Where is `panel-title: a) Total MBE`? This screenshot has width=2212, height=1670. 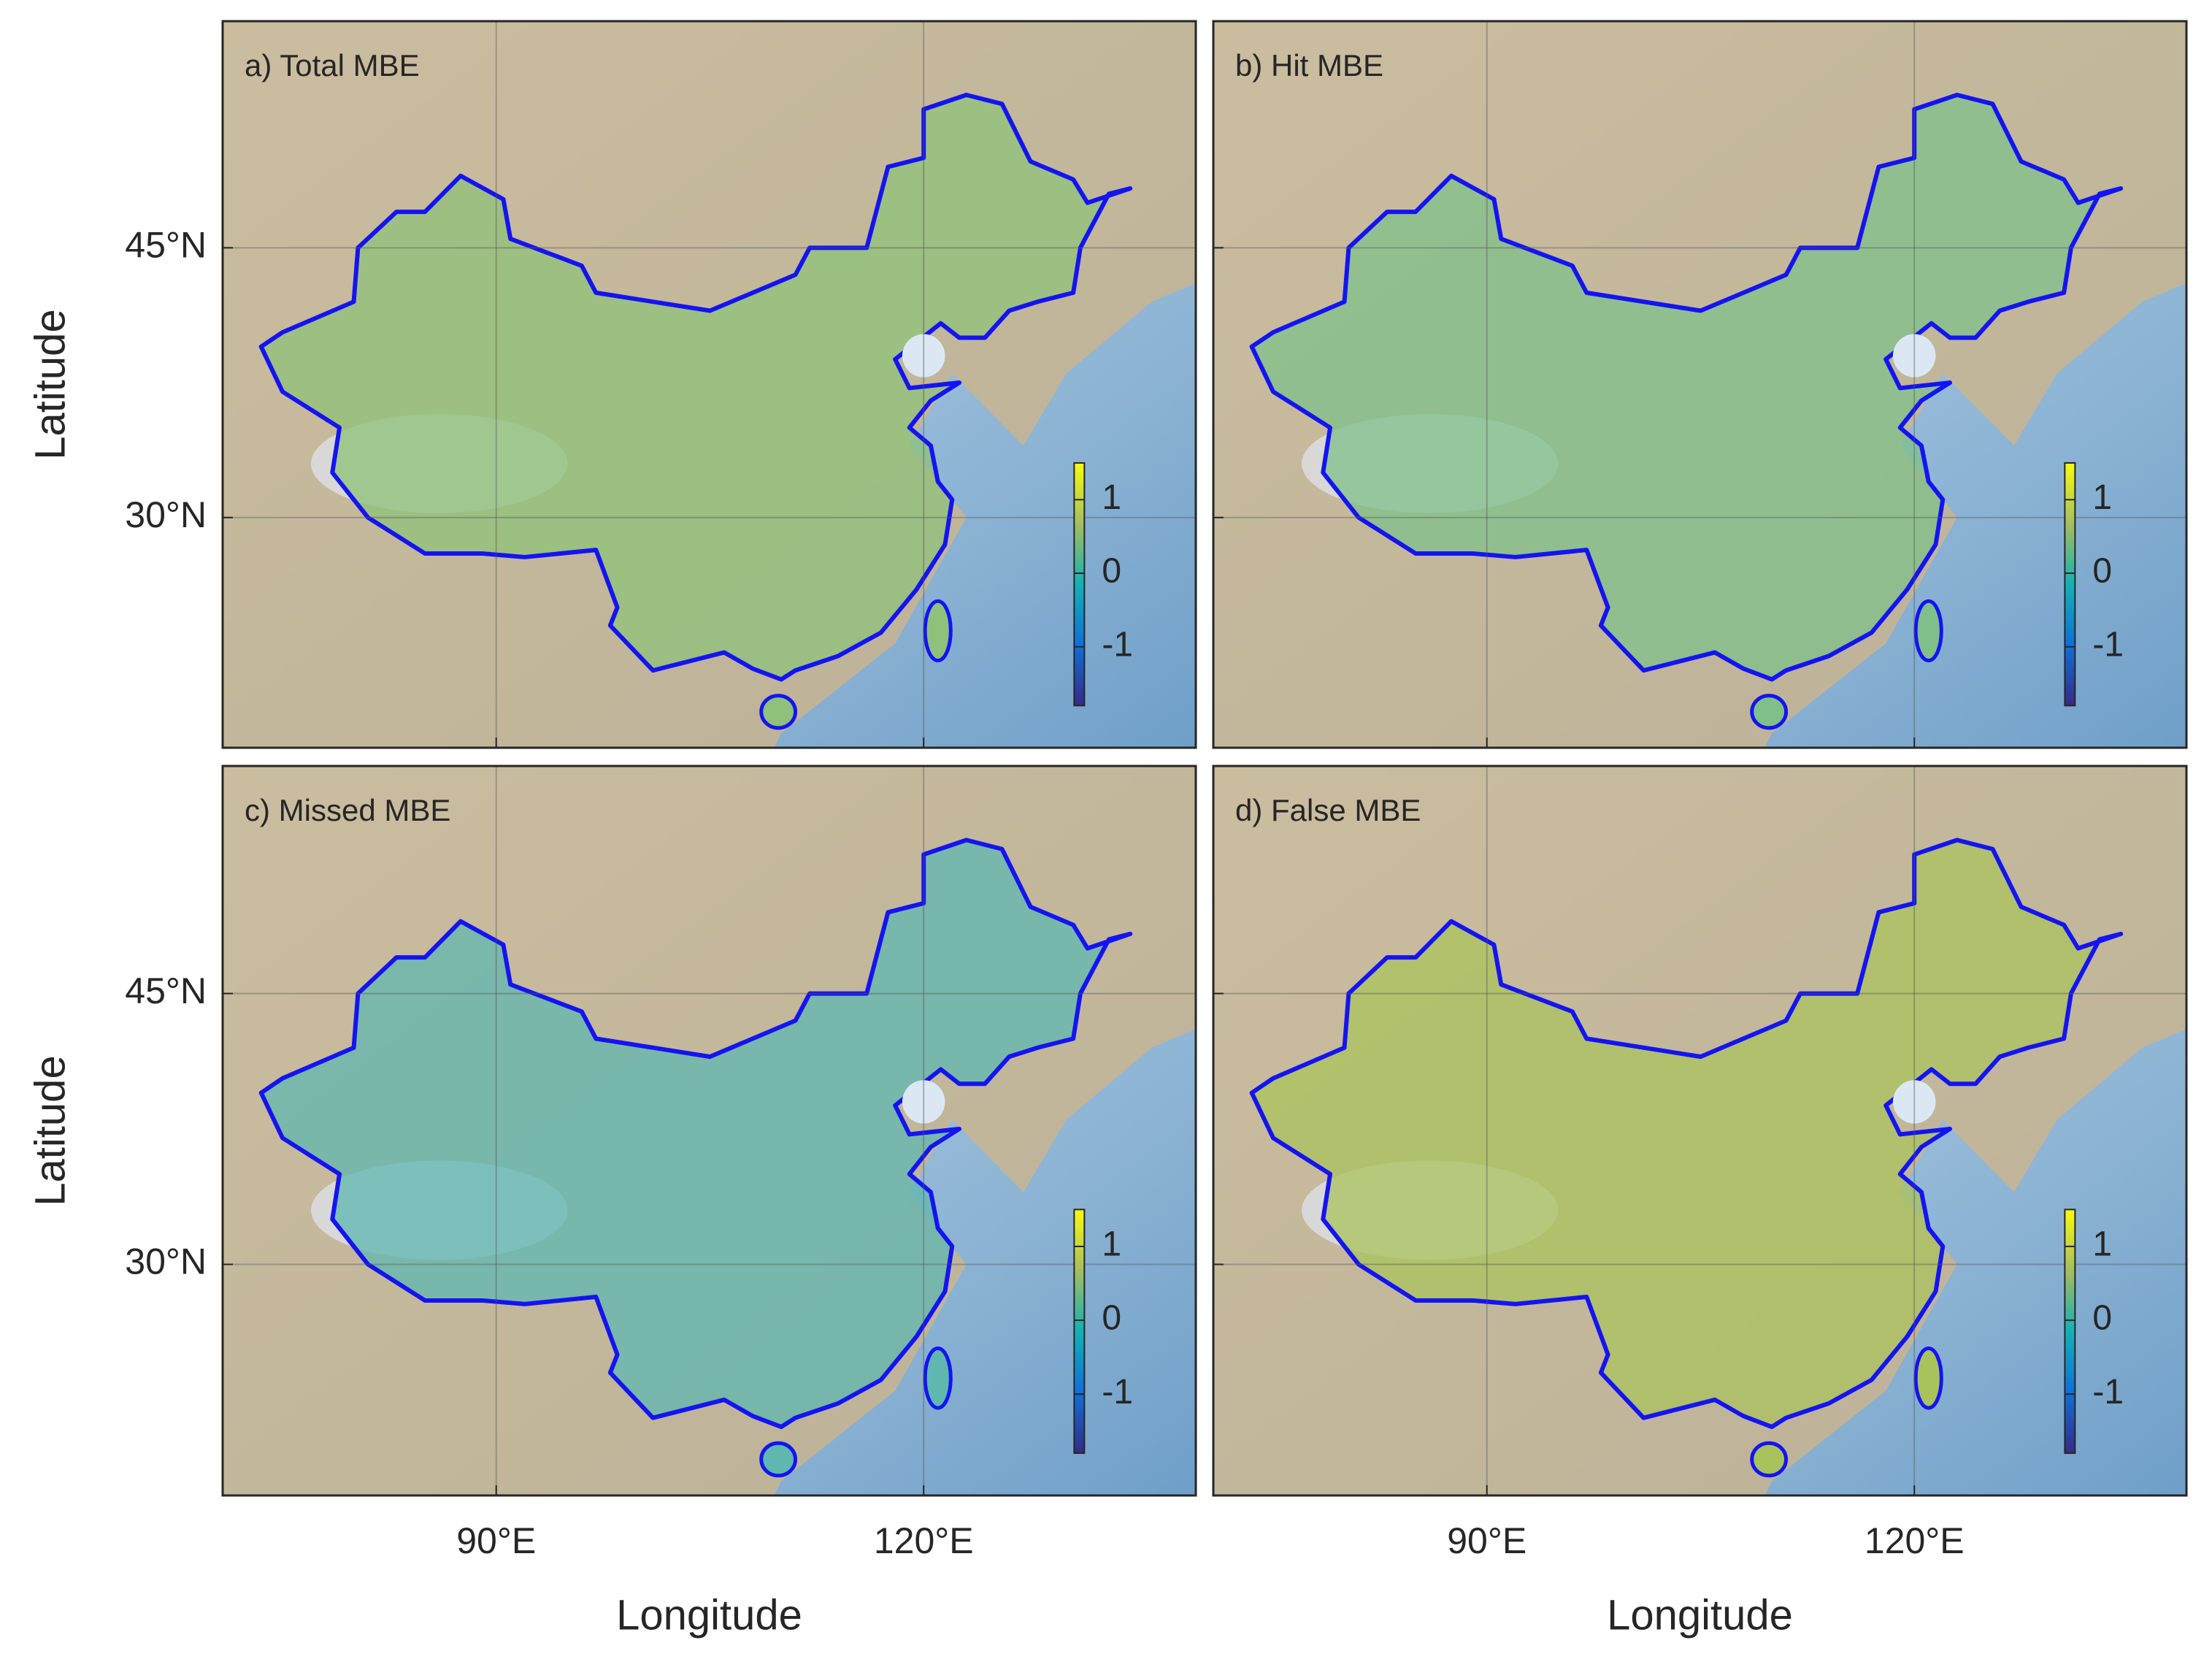
panel-title: a) Total MBE is located at coordinates (332, 66).